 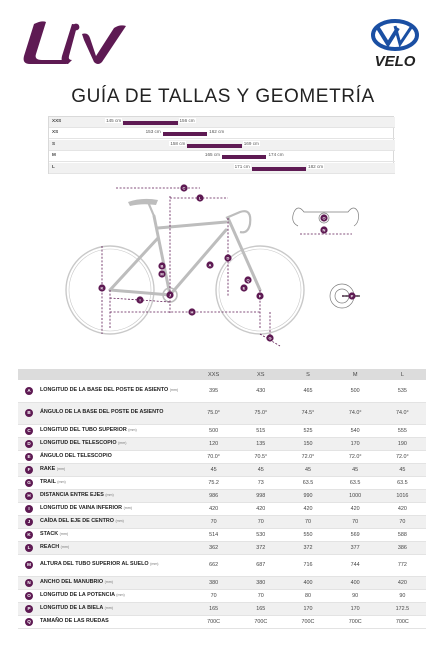 I want to click on diagram-marker-label: O, so click(x=323, y=217).